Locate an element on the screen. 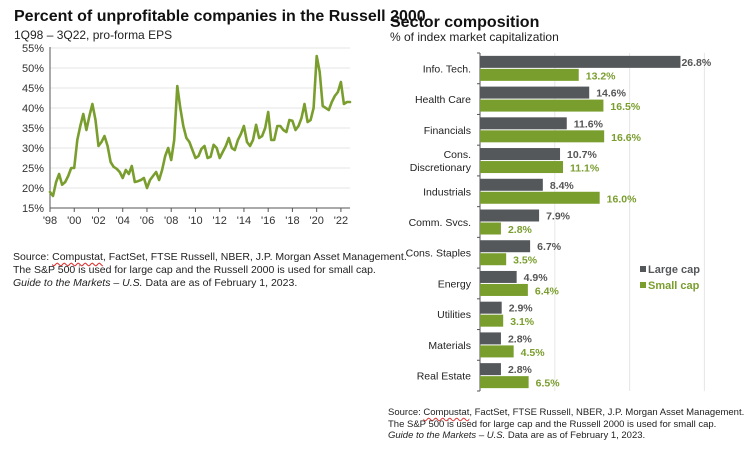 This screenshot has height=450, width=750. x-tick-label: '18 is located at coordinates (292, 221).